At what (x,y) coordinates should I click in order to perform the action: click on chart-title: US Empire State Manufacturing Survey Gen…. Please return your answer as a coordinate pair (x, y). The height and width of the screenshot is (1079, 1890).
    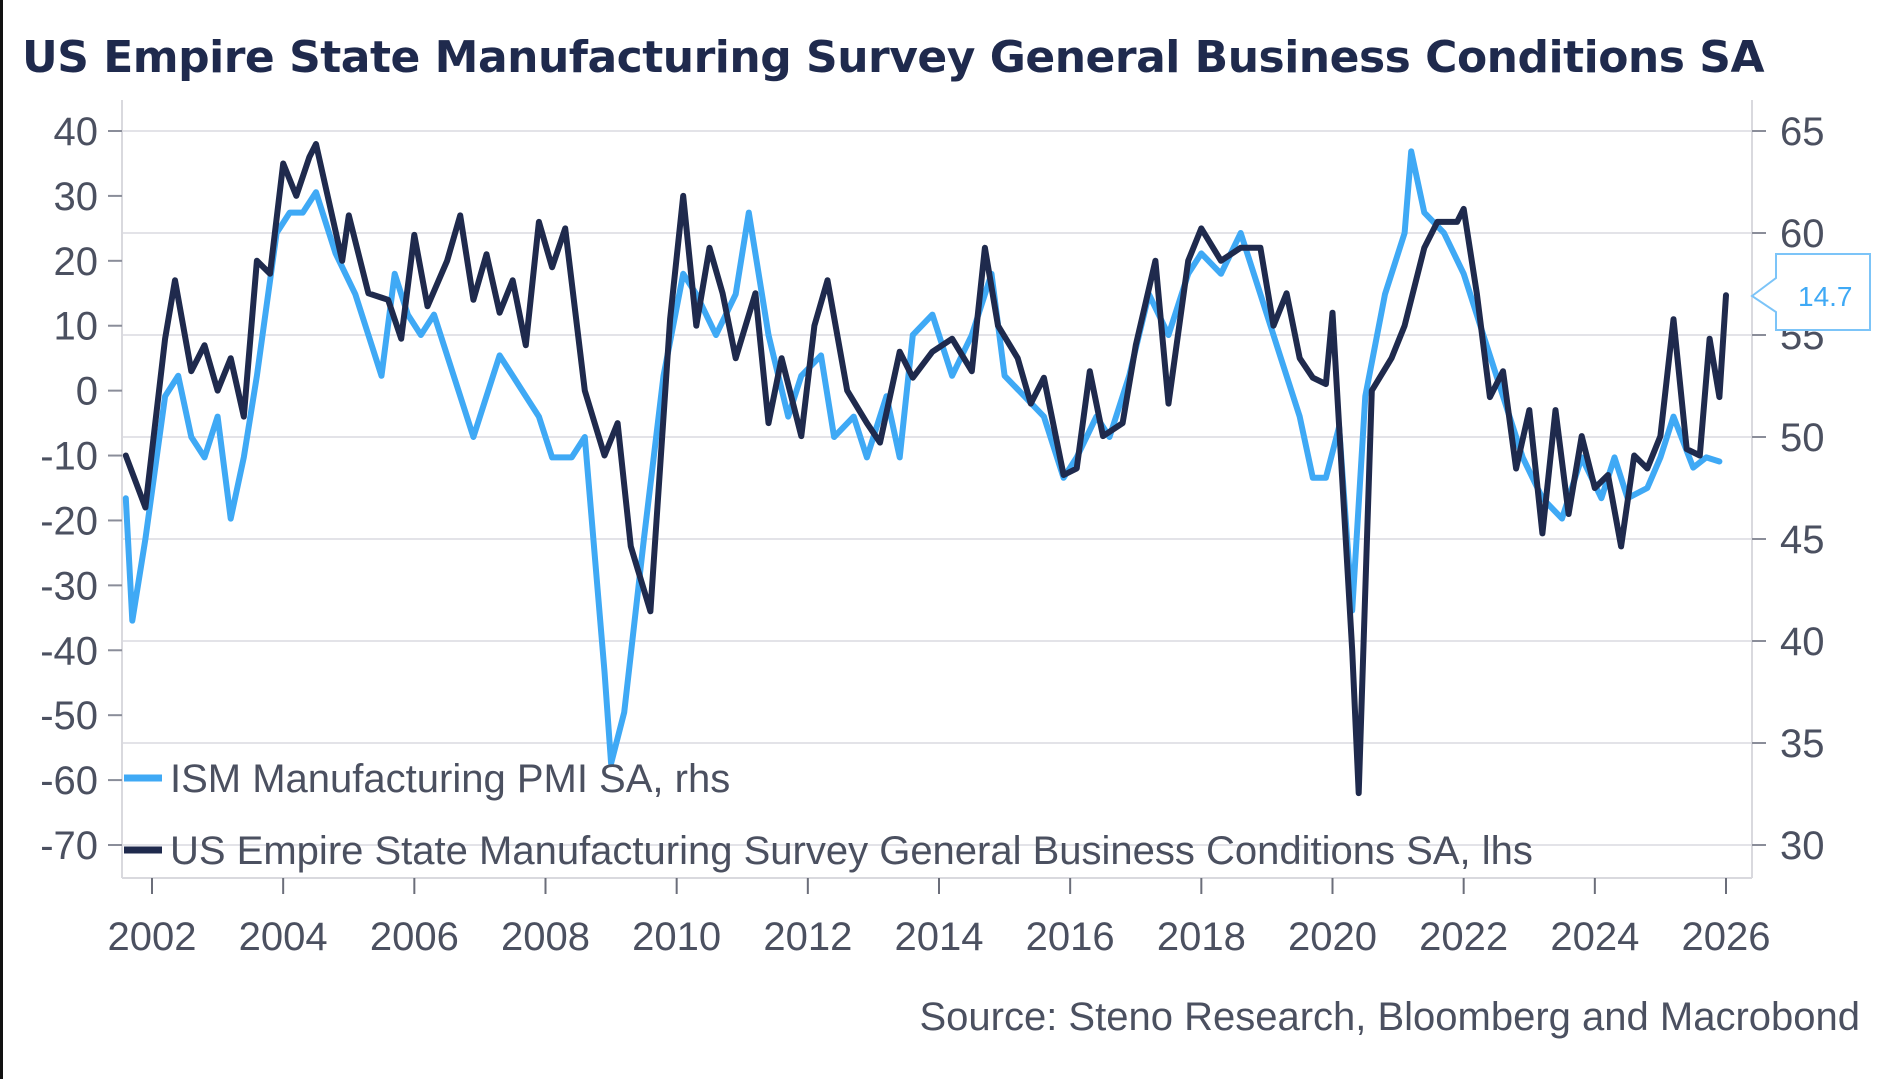
    Looking at the image, I should click on (893, 57).